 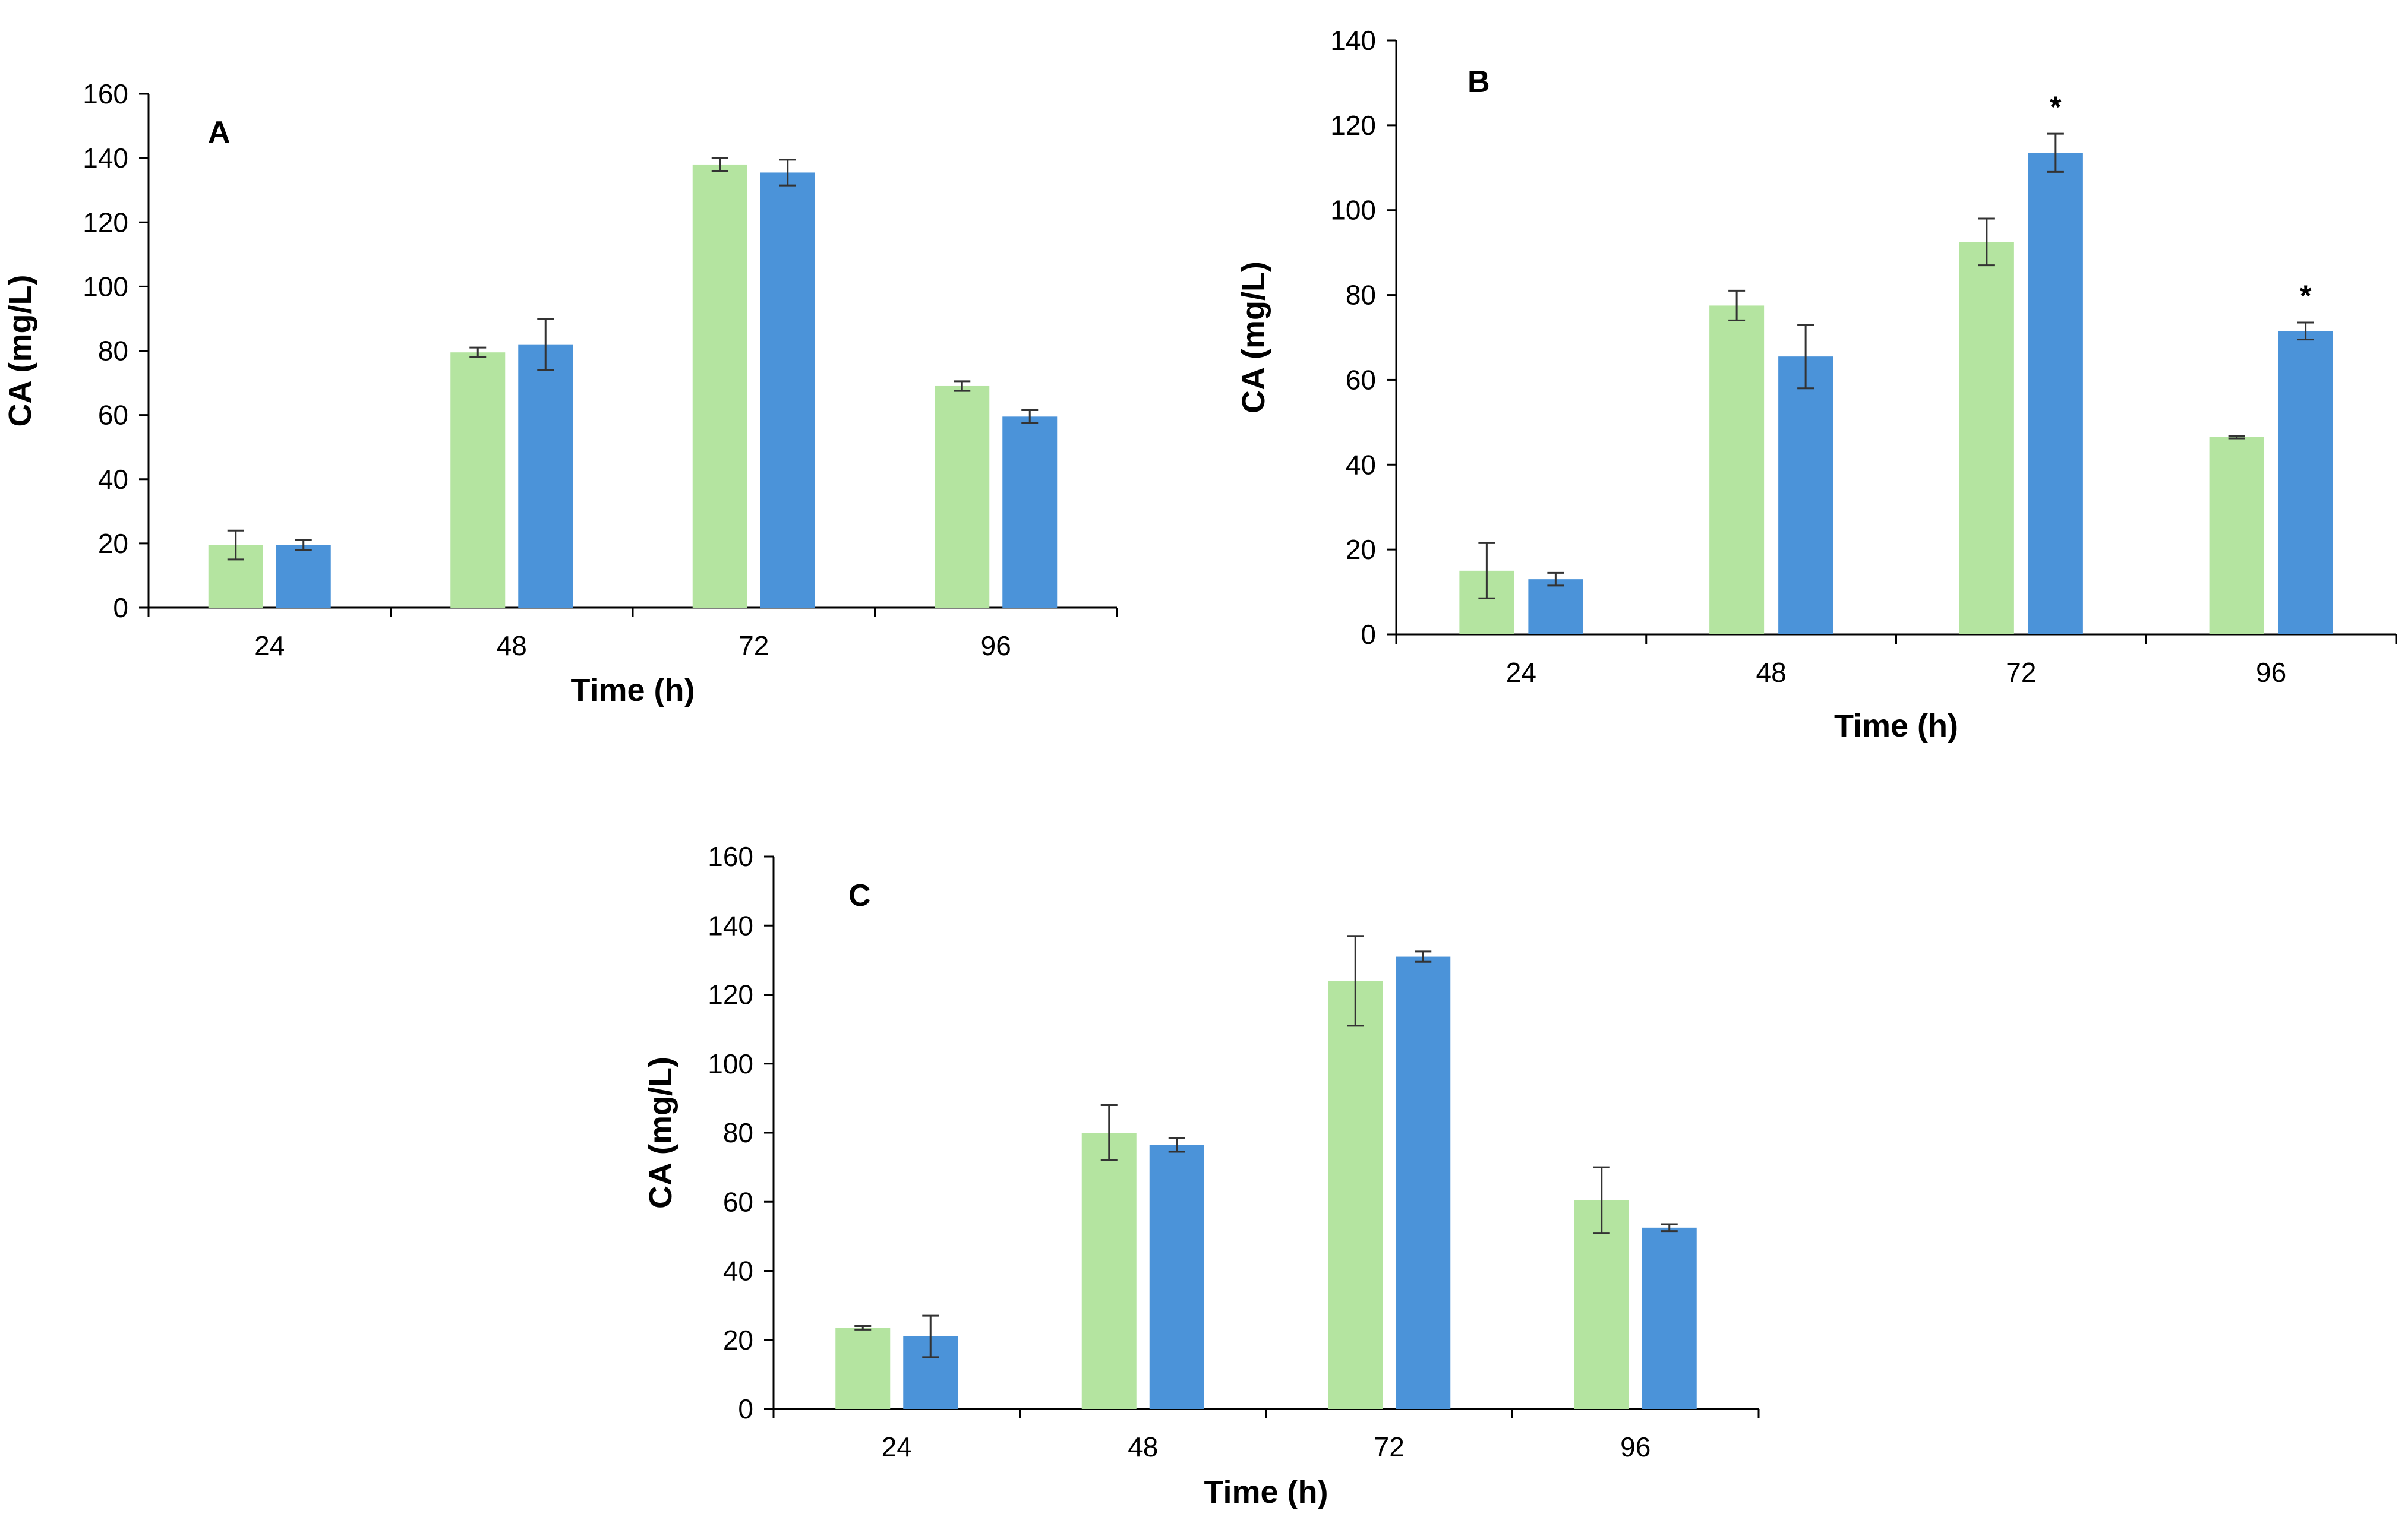 What do you see at coordinates (219, 132) in the screenshot?
I see `panel-letter: A` at bounding box center [219, 132].